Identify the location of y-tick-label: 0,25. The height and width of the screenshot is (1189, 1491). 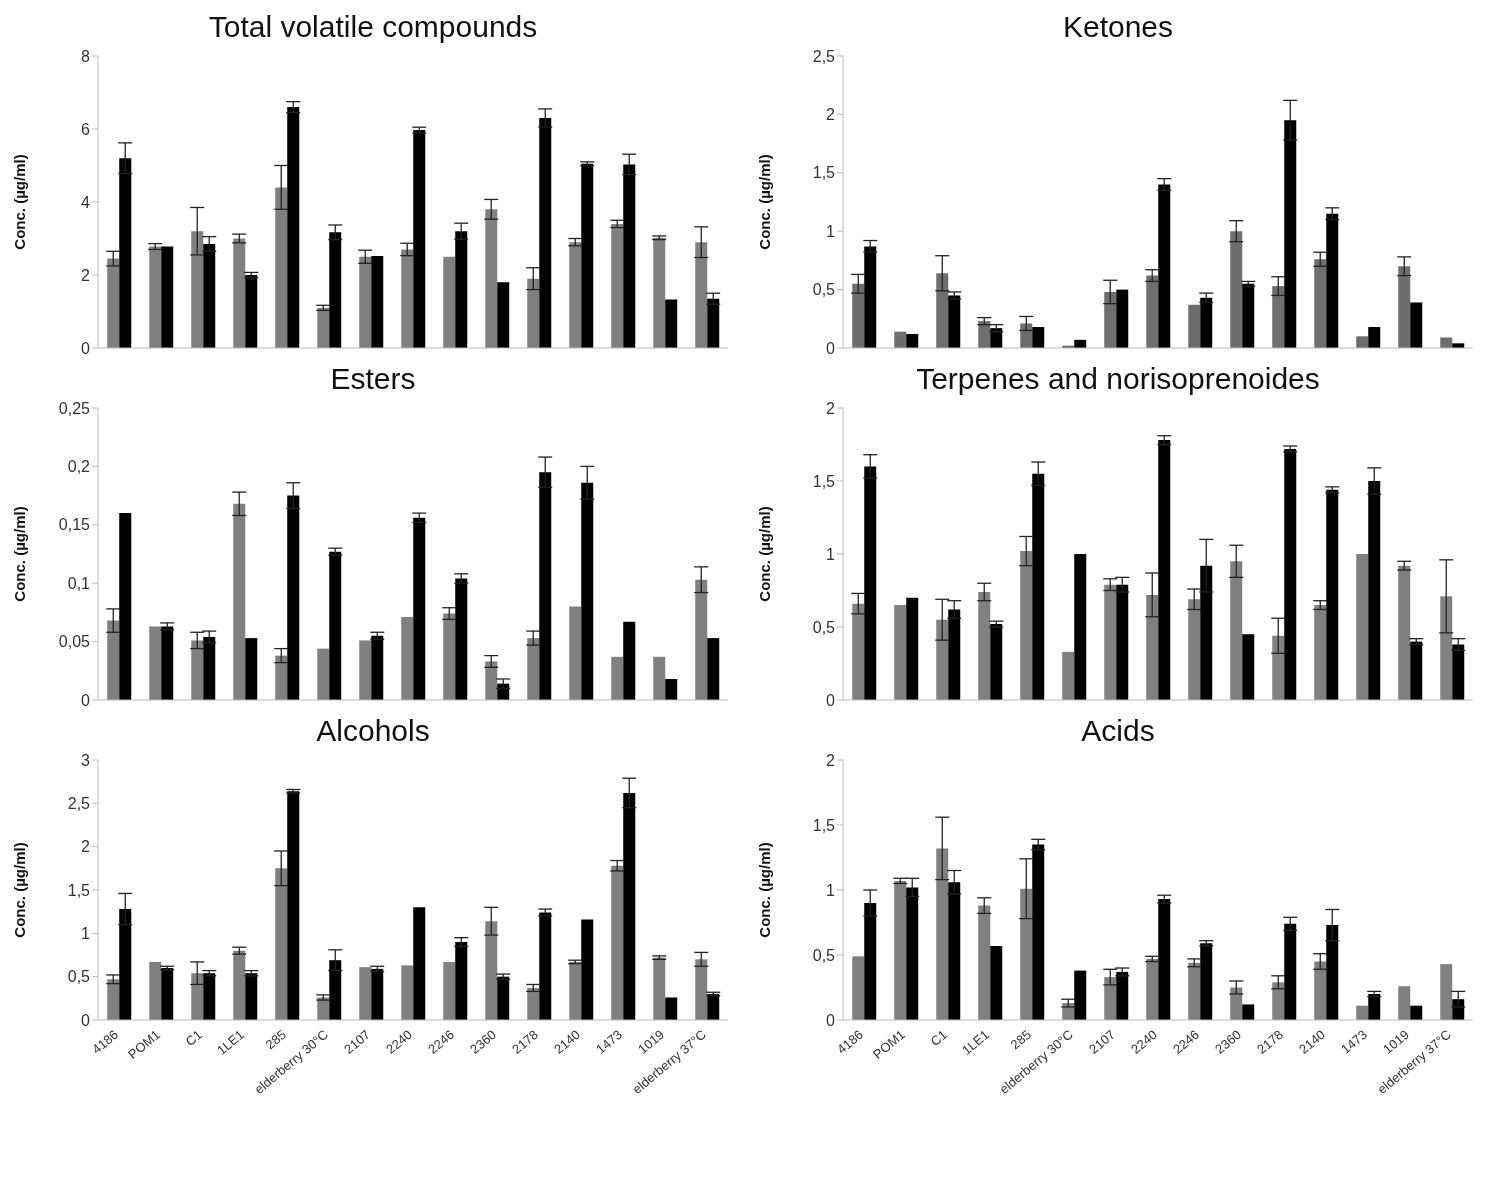
(74, 408).